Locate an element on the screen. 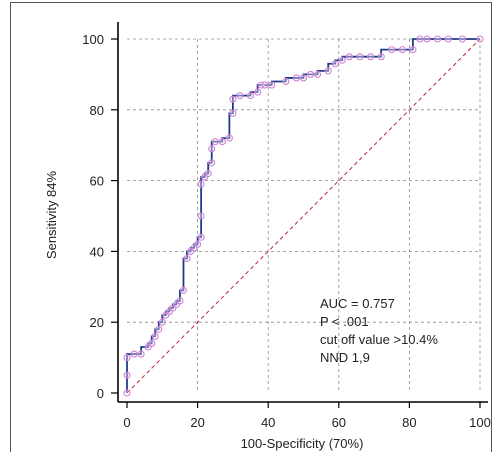 This screenshot has width=502, height=457. y-axis-title: Sensitivity 84% is located at coordinates (51, 214).